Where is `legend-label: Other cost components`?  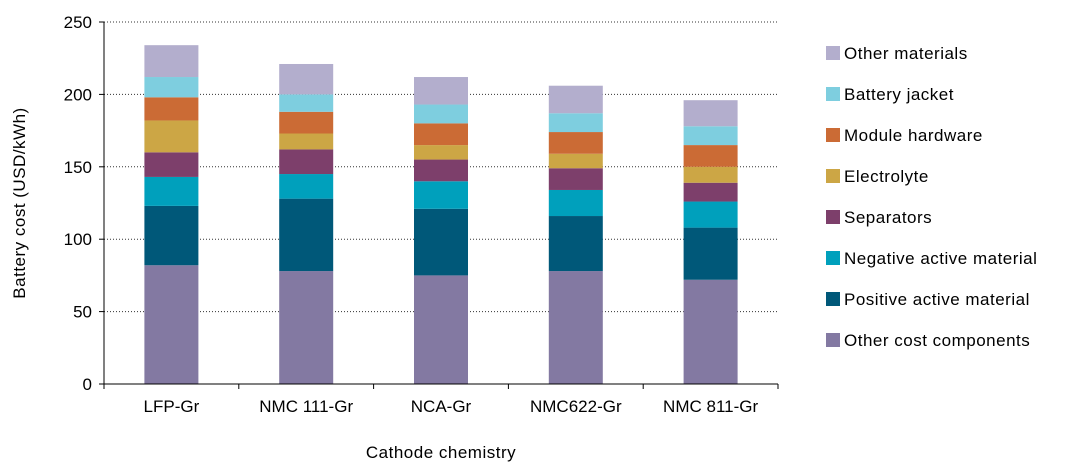 legend-label: Other cost components is located at coordinates (937, 340).